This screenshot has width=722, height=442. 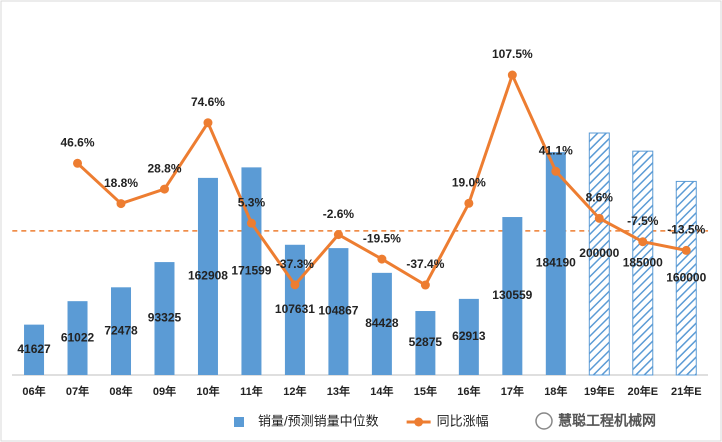 I want to click on bar-label: 72478, so click(x=121, y=330).